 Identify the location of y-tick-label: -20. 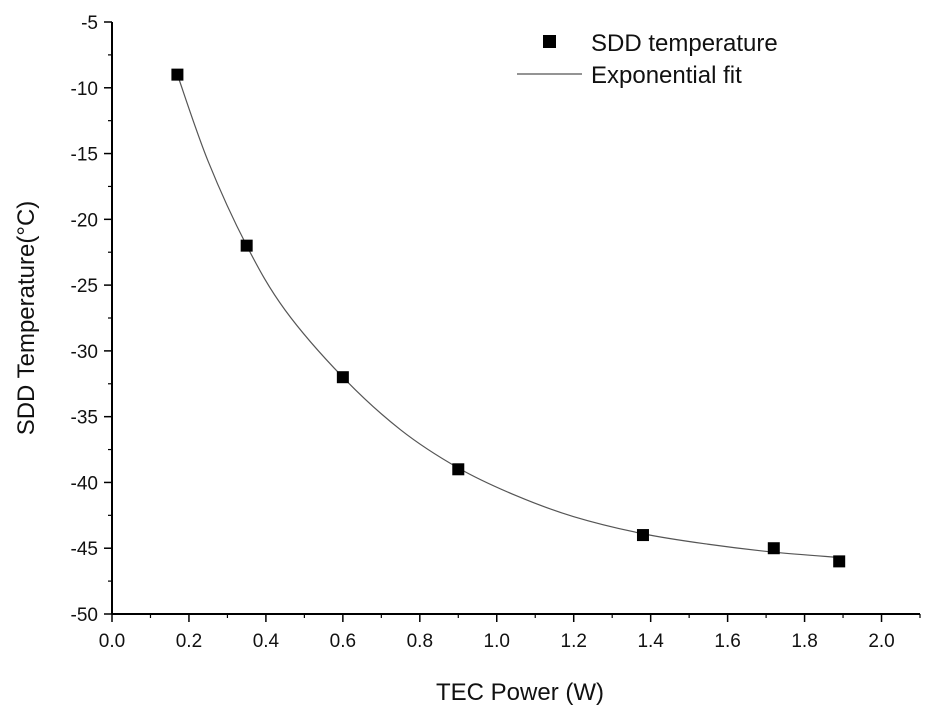
(84, 220).